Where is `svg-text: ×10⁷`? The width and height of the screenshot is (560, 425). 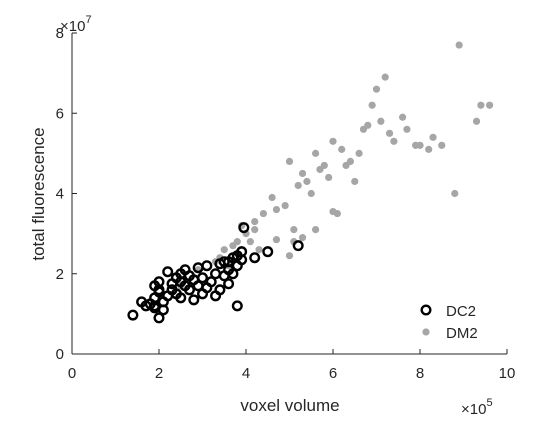
svg-text: ×10⁷ is located at coordinates (76, 24).